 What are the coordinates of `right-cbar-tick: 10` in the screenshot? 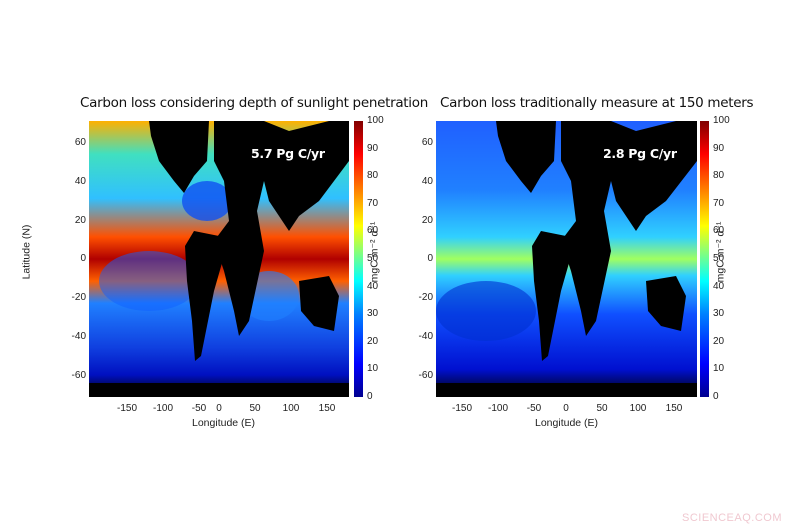 It's located at (719, 368).